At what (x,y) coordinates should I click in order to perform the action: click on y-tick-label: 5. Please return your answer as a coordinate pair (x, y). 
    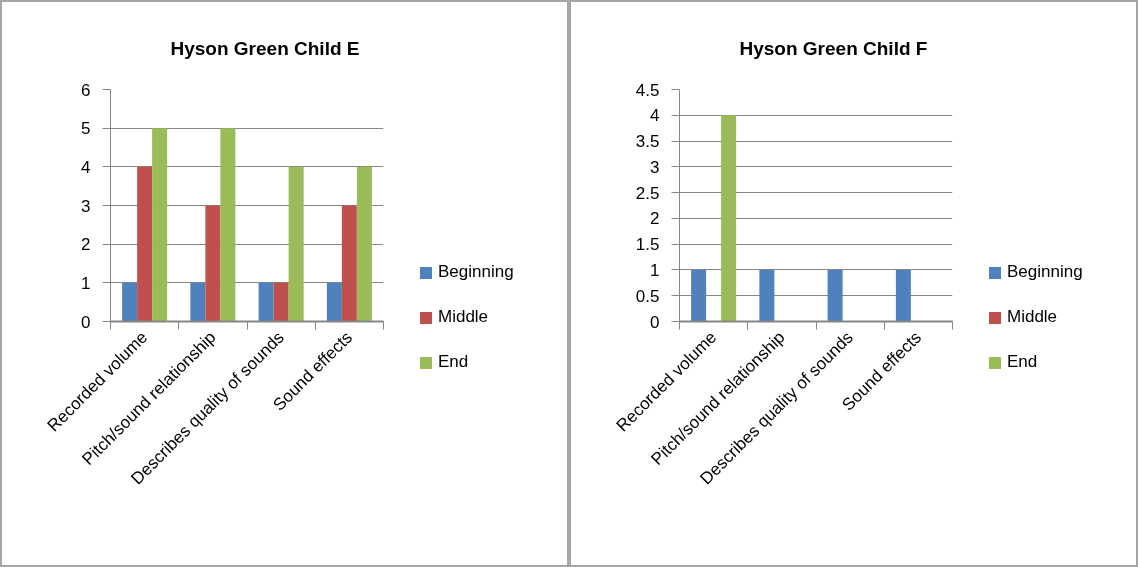
    Looking at the image, I should click on (86, 129).